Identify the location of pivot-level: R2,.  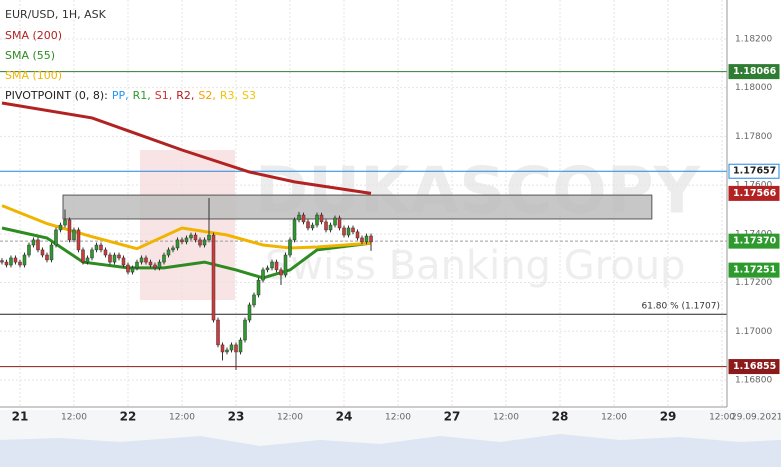
(185, 95).